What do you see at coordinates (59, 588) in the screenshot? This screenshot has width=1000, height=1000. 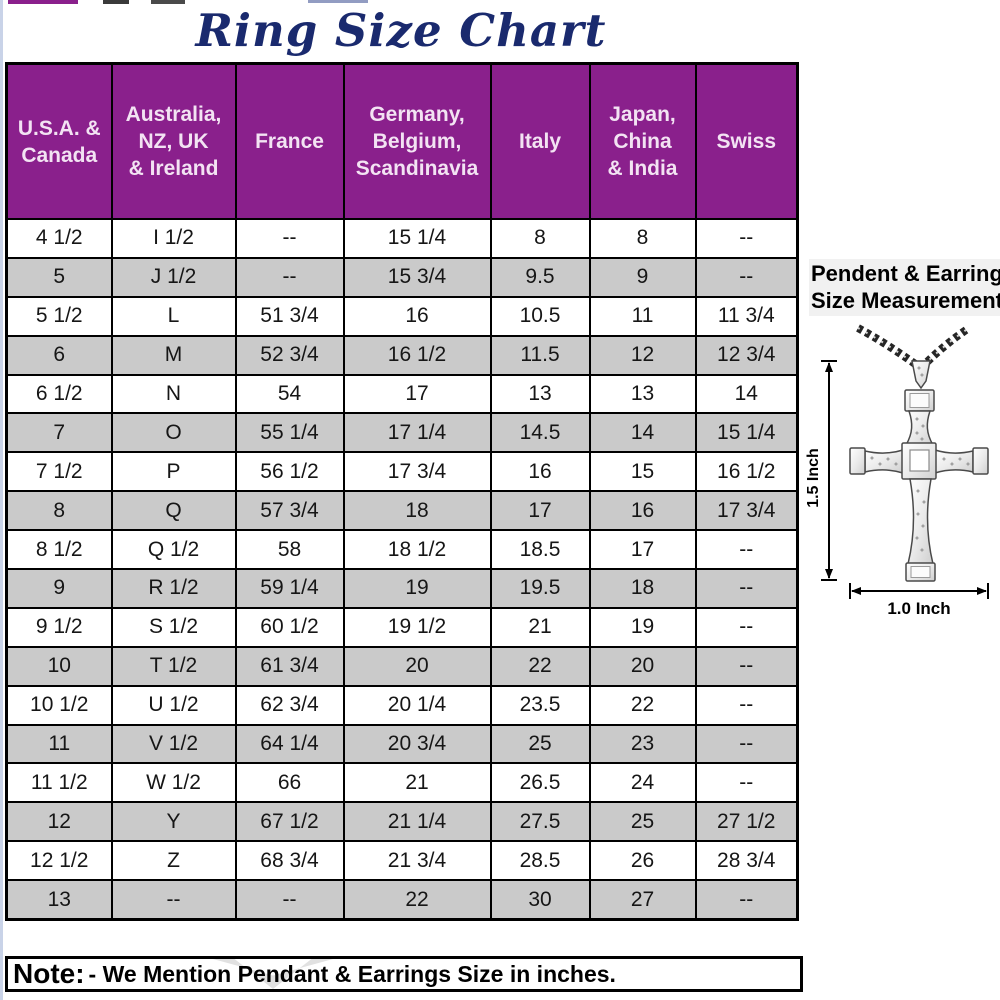 I see `table-cell: 9` at bounding box center [59, 588].